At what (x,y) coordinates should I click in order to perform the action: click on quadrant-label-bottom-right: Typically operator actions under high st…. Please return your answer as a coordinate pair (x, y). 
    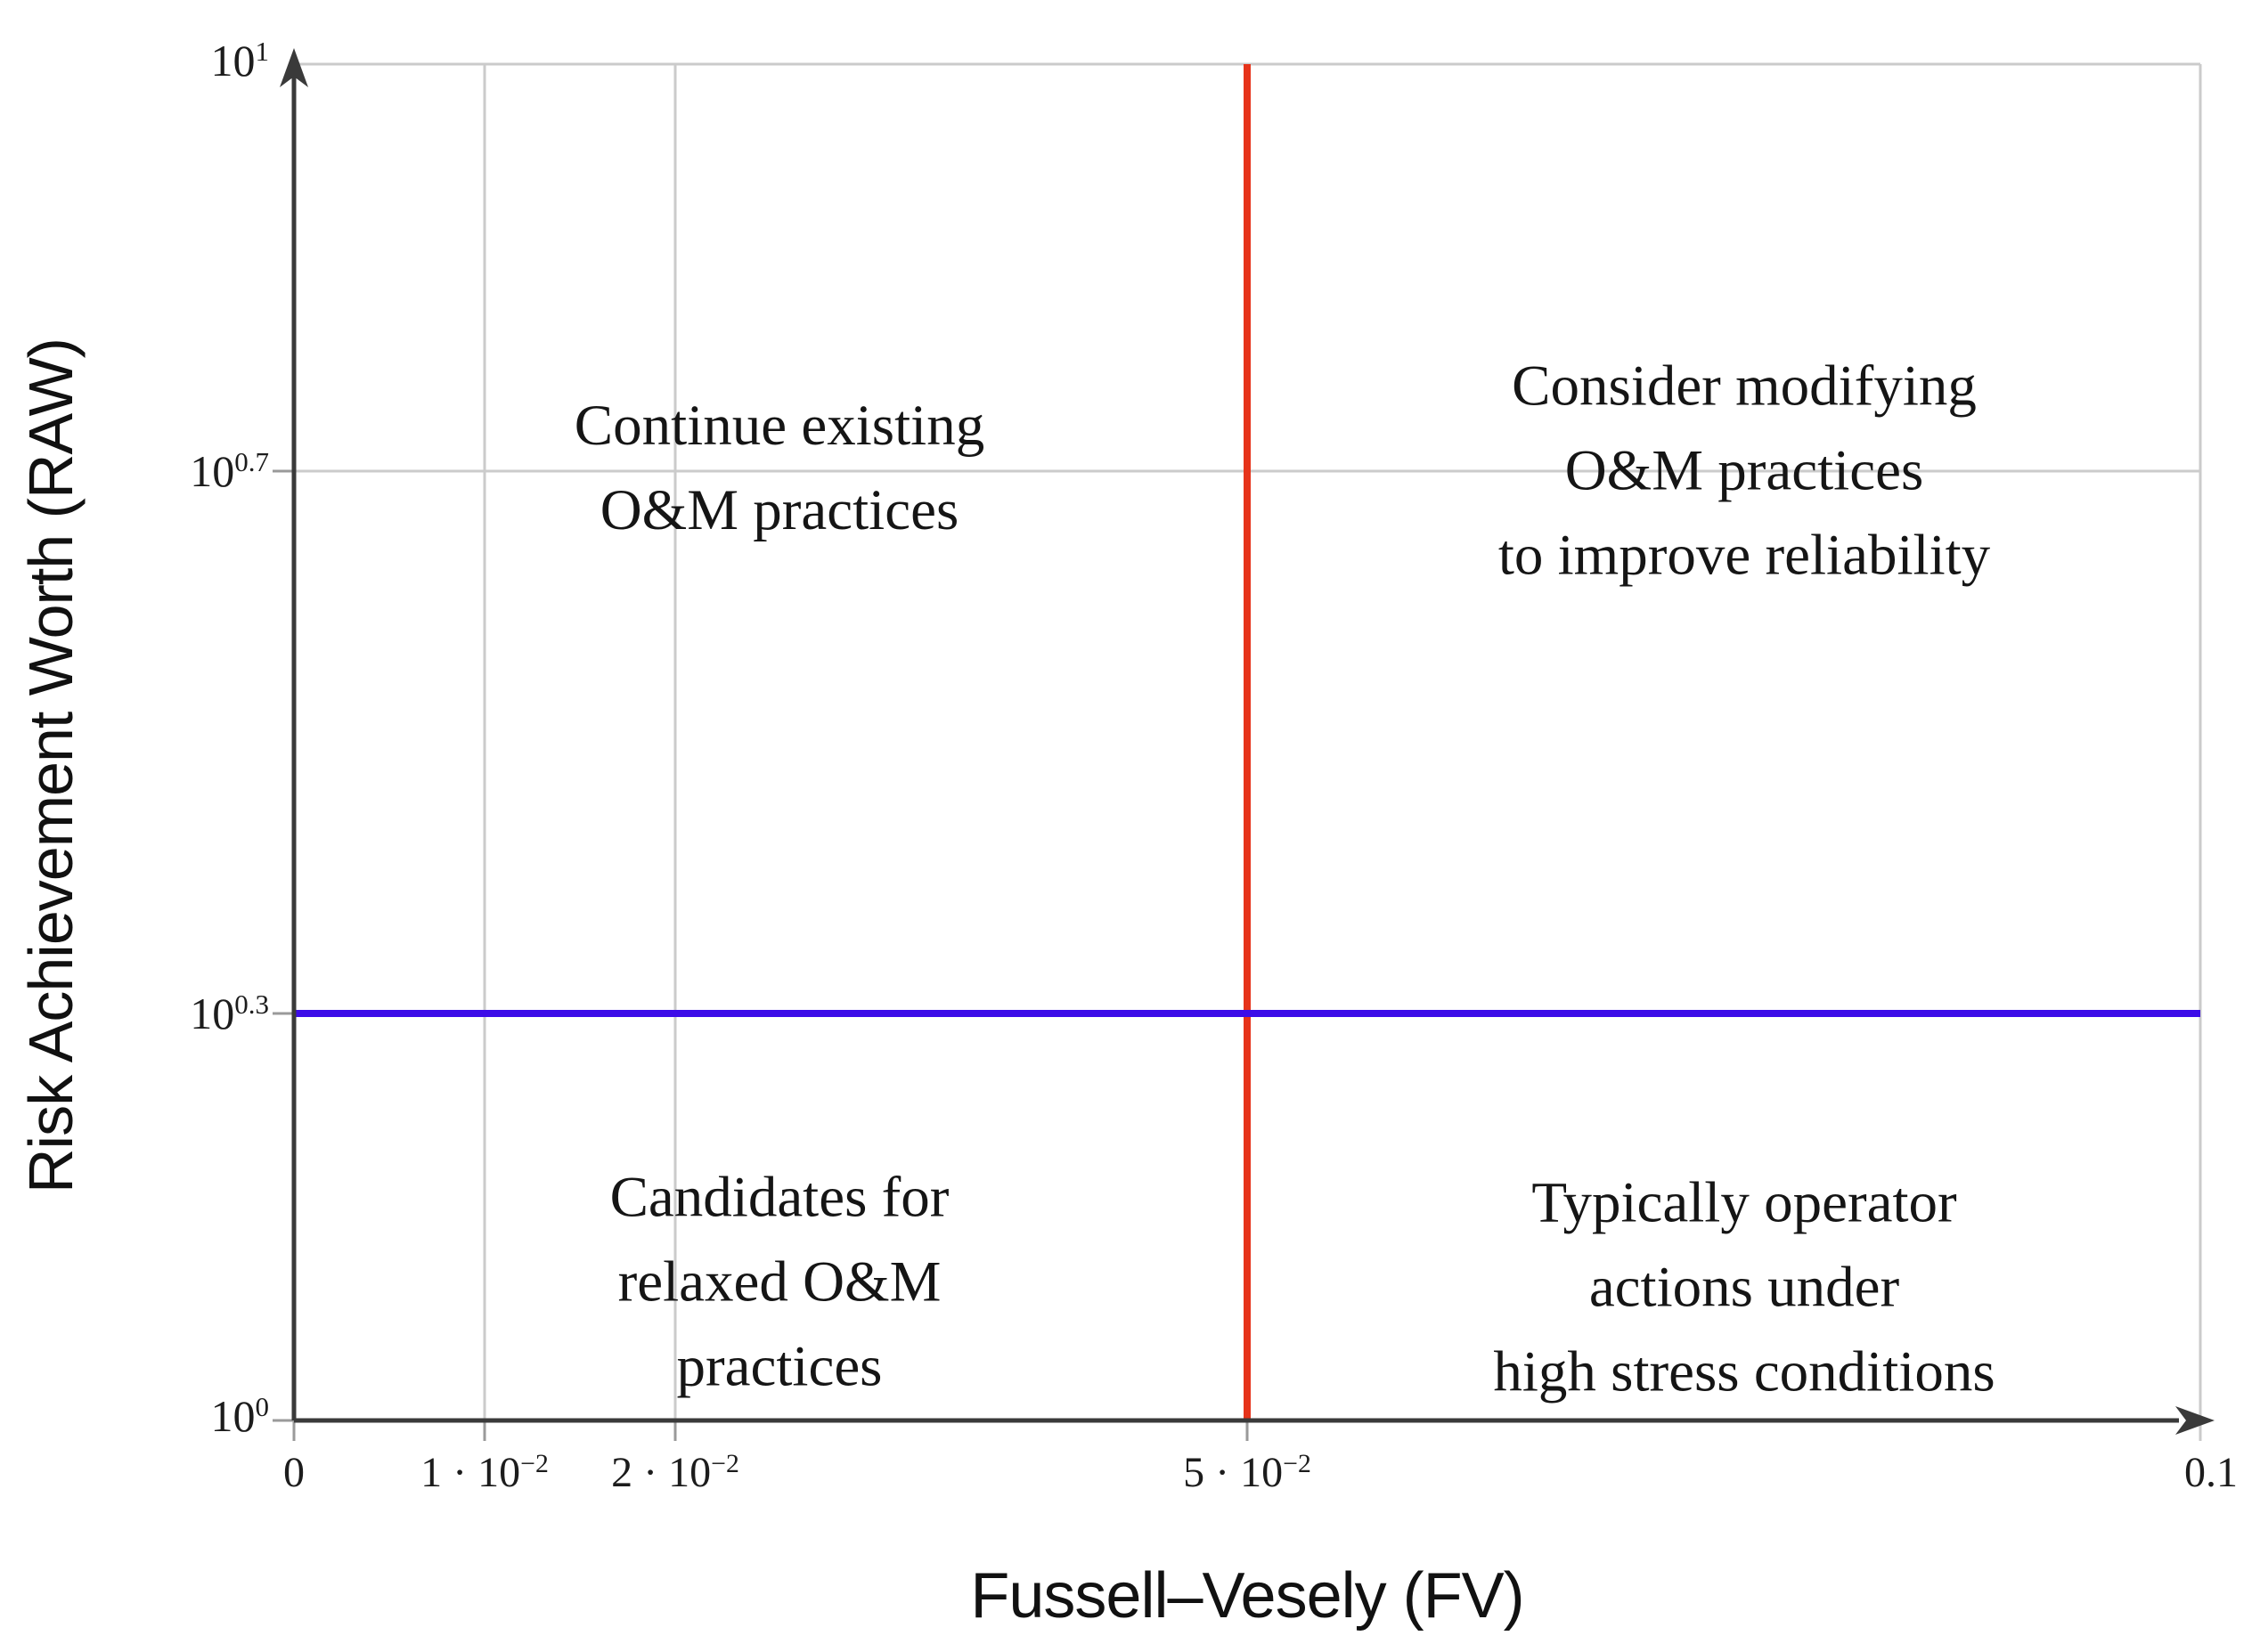
    Looking at the image, I should click on (1744, 1288).